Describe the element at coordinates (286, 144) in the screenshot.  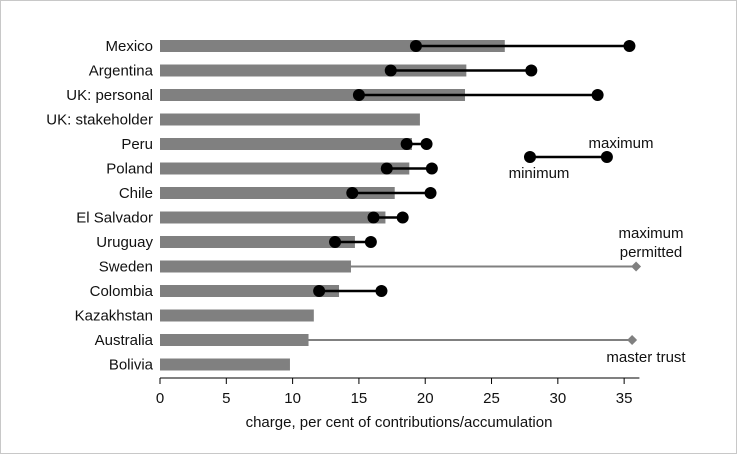
I see `bar-peru` at that location.